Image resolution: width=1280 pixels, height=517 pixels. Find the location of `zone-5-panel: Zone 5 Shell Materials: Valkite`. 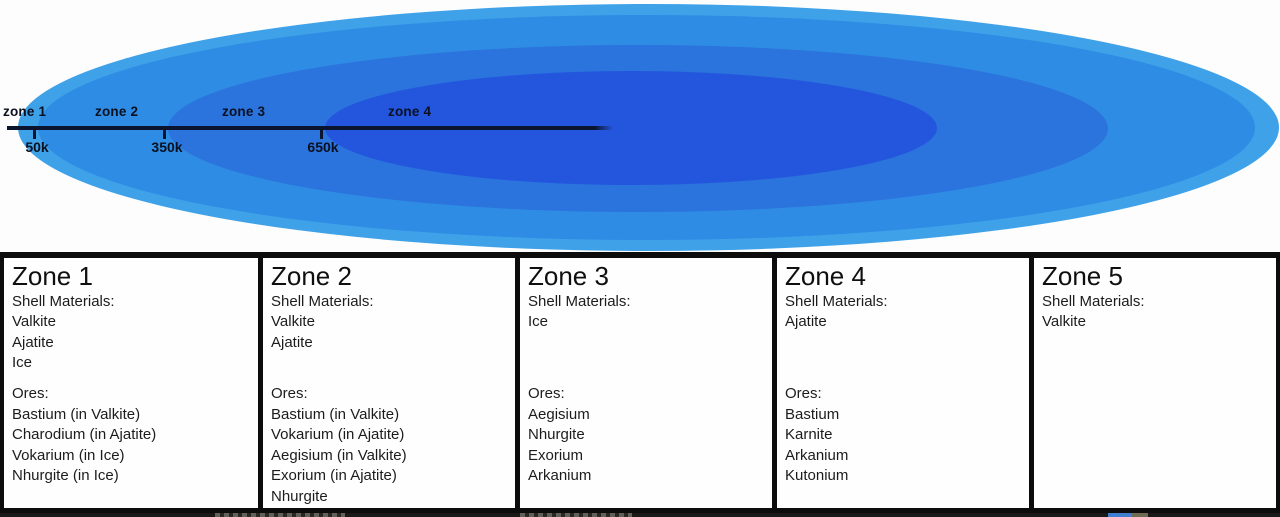

zone-5-panel: Zone 5 Shell Materials: Valkite is located at coordinates (1157, 383).